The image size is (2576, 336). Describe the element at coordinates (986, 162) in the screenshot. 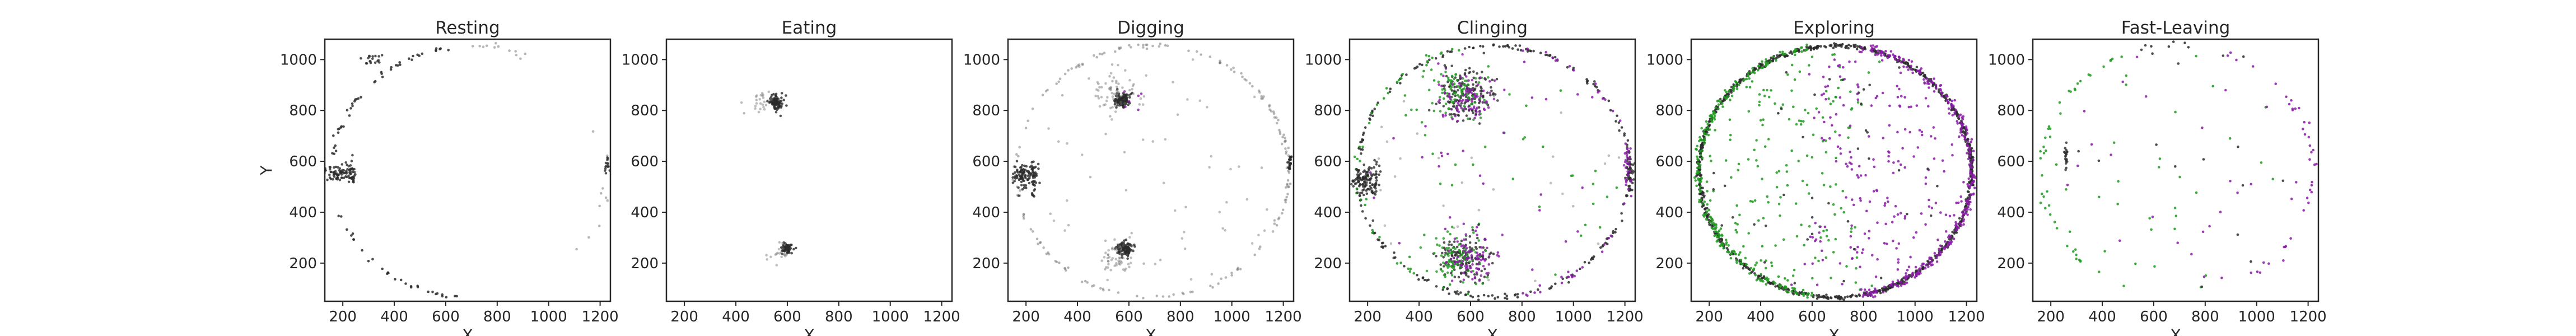

I see `y-tick-label: 600` at that location.